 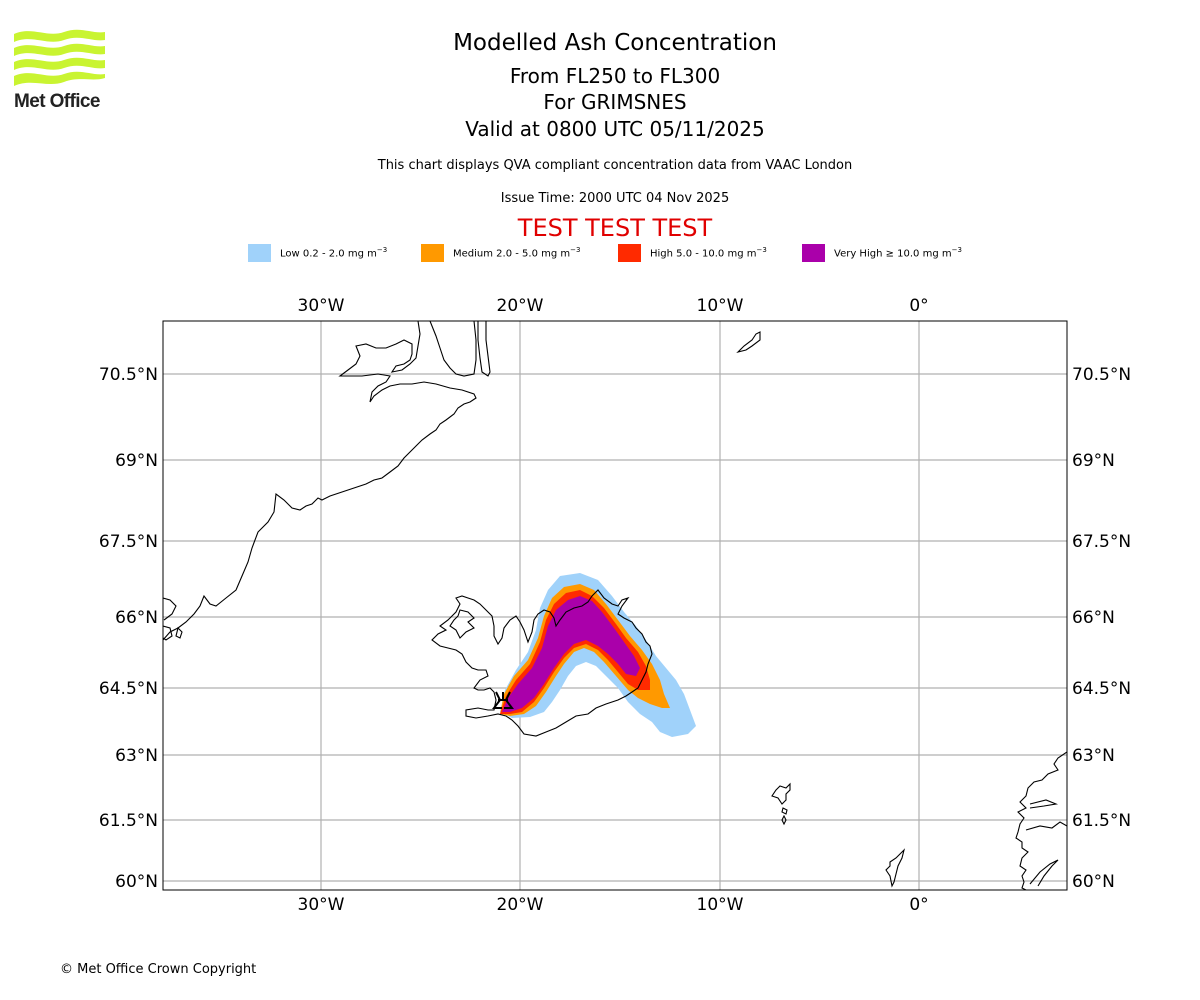 I want to click on lat-tick-left: 64.5°N, so click(x=128, y=689).